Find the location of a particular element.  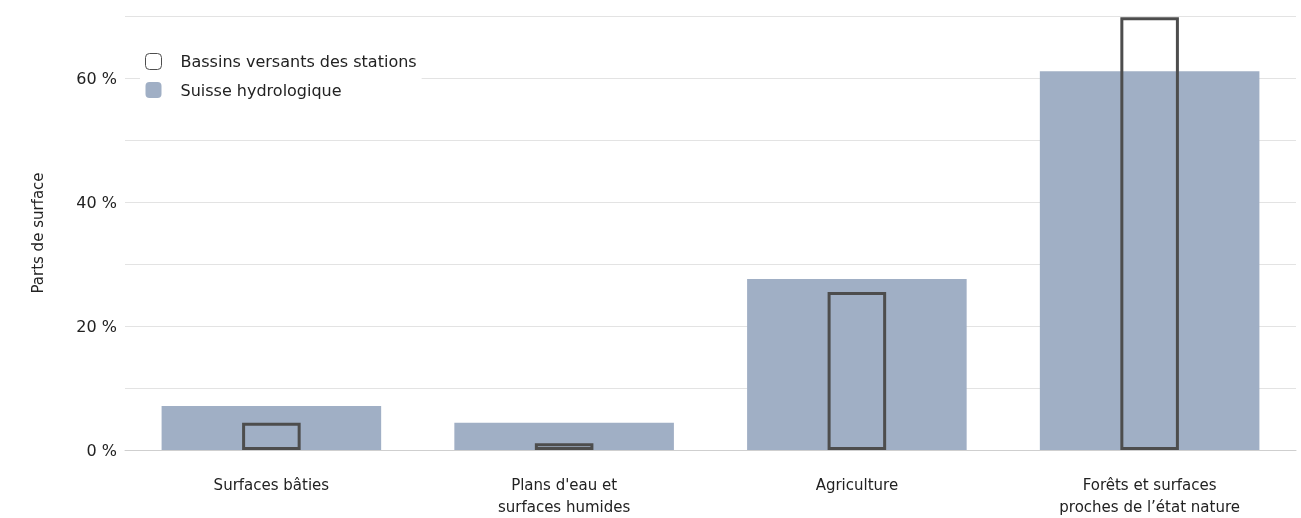

y-tick-label: 40 % is located at coordinates (96, 202).